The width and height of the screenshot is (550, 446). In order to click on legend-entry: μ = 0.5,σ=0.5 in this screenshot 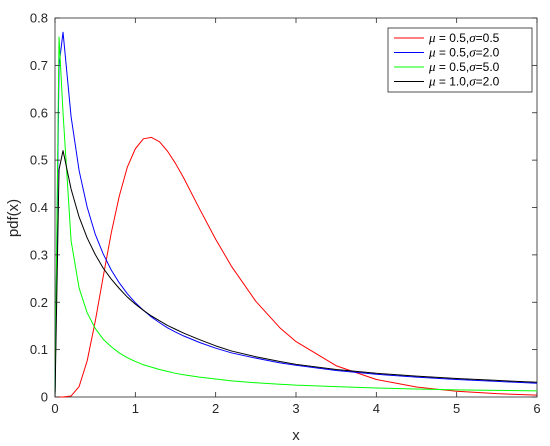, I will do `click(447, 37)`.